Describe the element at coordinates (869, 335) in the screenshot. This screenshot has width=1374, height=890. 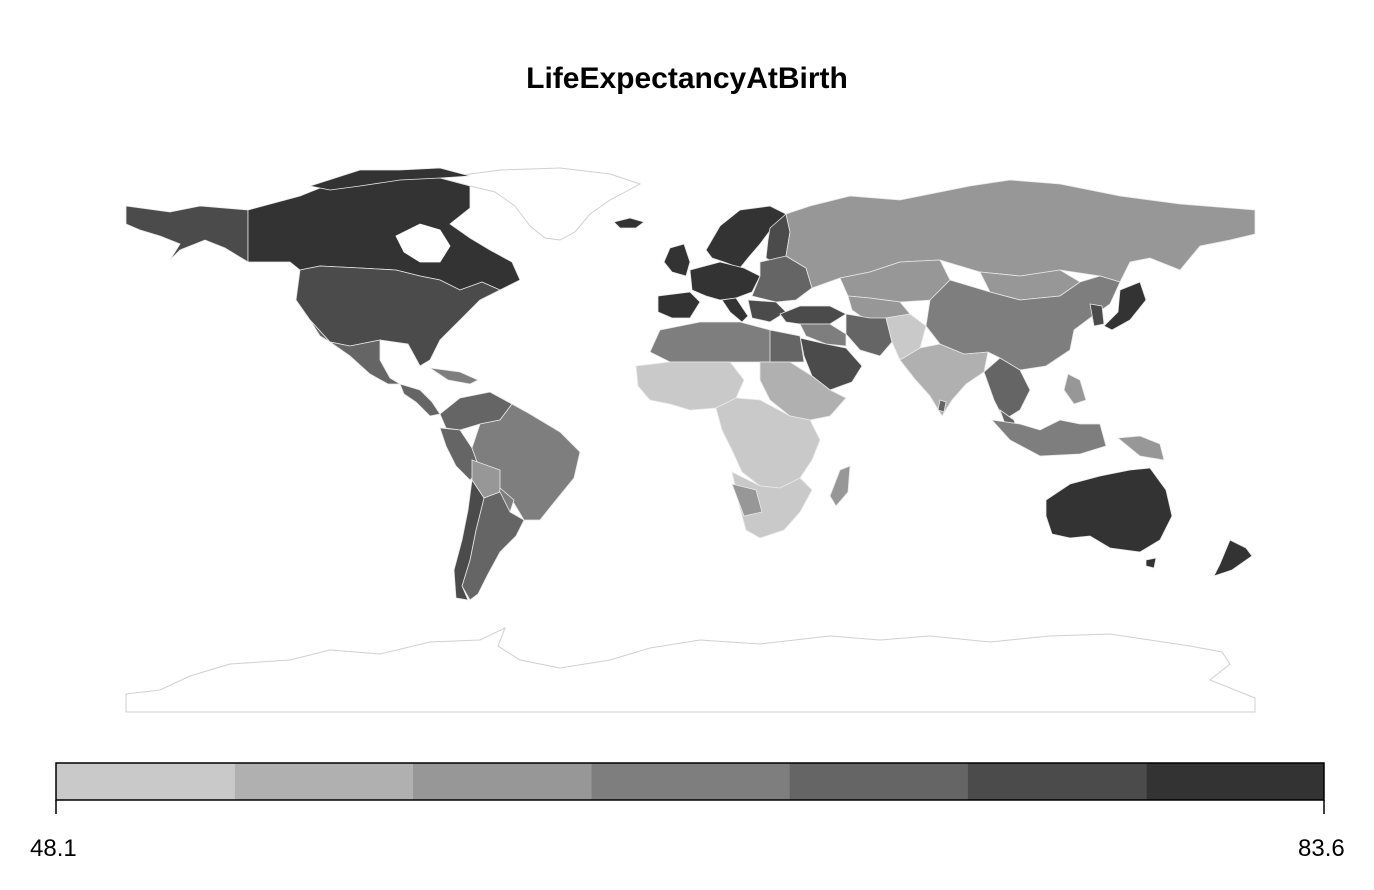
I see `region-iran` at that location.